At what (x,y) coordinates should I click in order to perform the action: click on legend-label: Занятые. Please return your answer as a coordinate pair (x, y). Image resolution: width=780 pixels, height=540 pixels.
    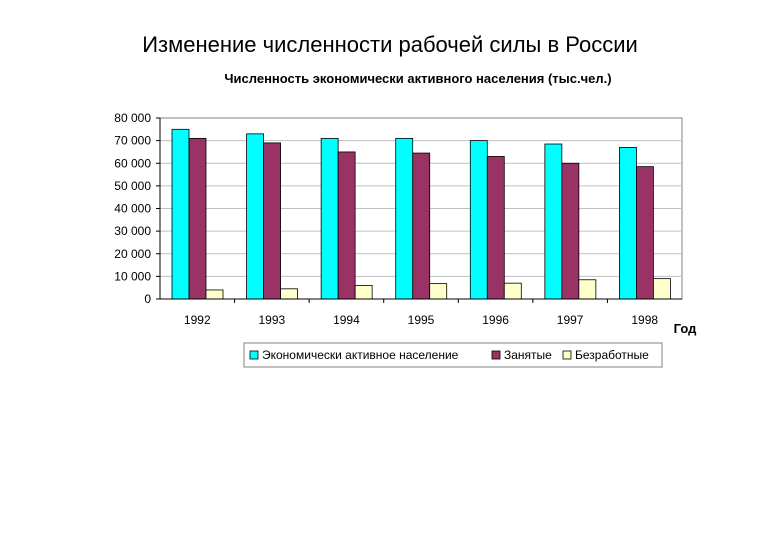
    Looking at the image, I should click on (528, 355).